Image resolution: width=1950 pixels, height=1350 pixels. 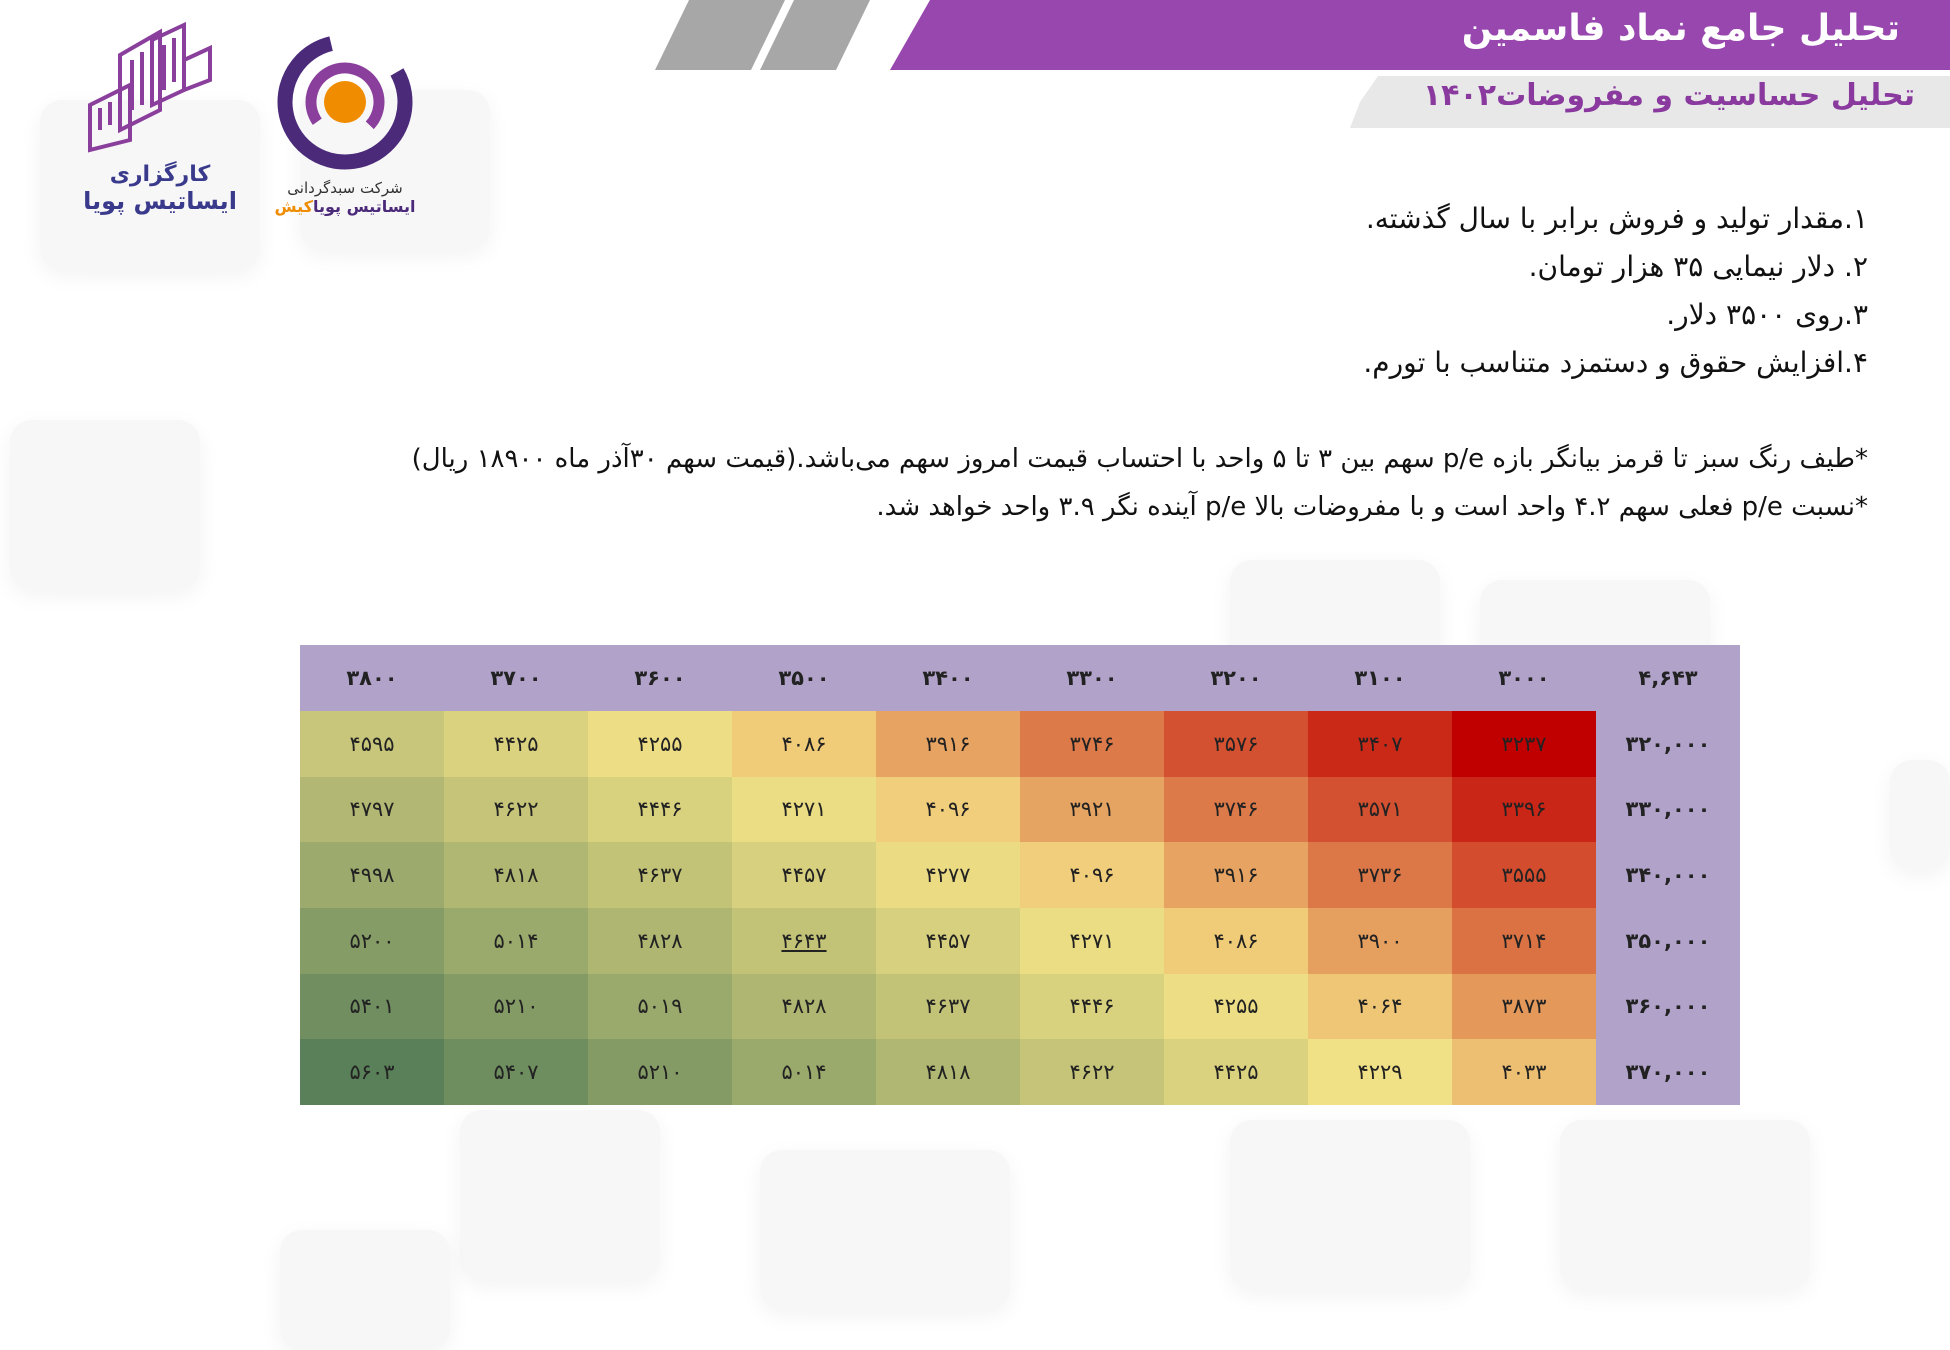 I want to click on row-header: ۳۶۰,۰۰۰, so click(x=1668, y=1006).